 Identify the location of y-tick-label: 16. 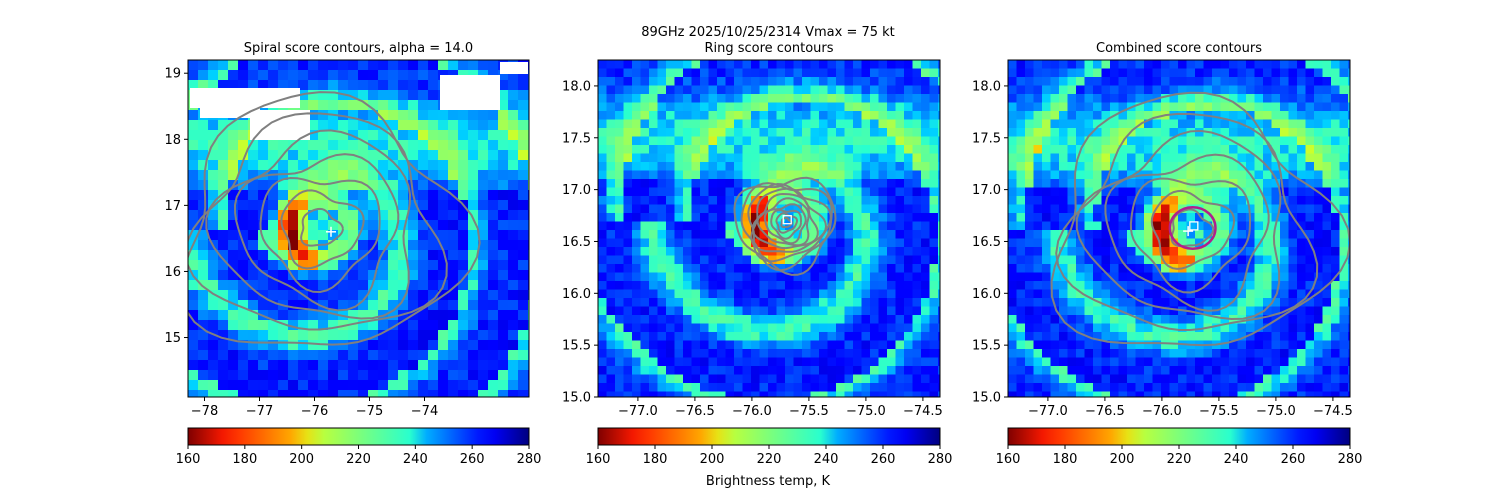
(172, 272).